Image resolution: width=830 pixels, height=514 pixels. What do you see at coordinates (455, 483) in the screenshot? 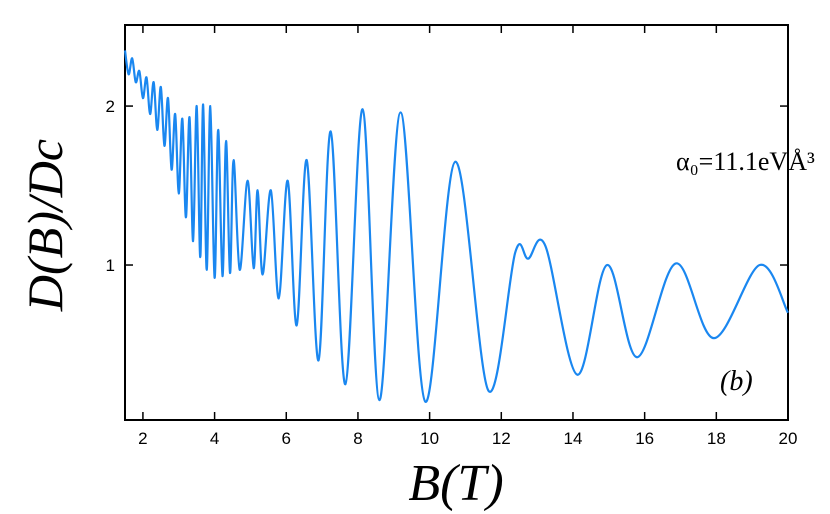
I see `x-axis-label: B(T)` at bounding box center [455, 483].